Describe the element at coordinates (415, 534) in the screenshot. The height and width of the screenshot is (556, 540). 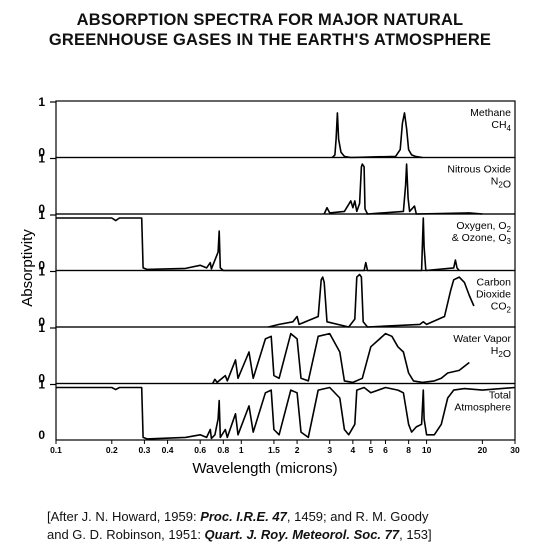
I see `citation-text: , 153]` at that location.